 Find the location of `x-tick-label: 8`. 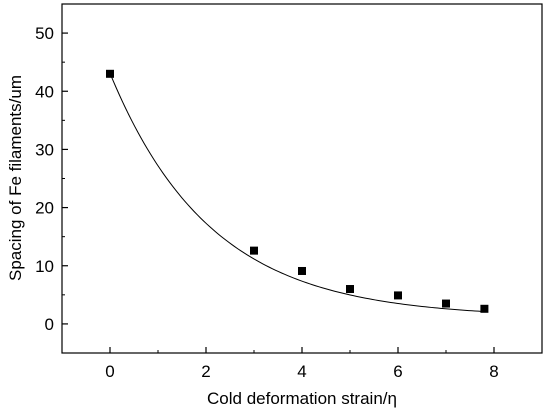

x-tick-label: 8 is located at coordinates (493, 371).